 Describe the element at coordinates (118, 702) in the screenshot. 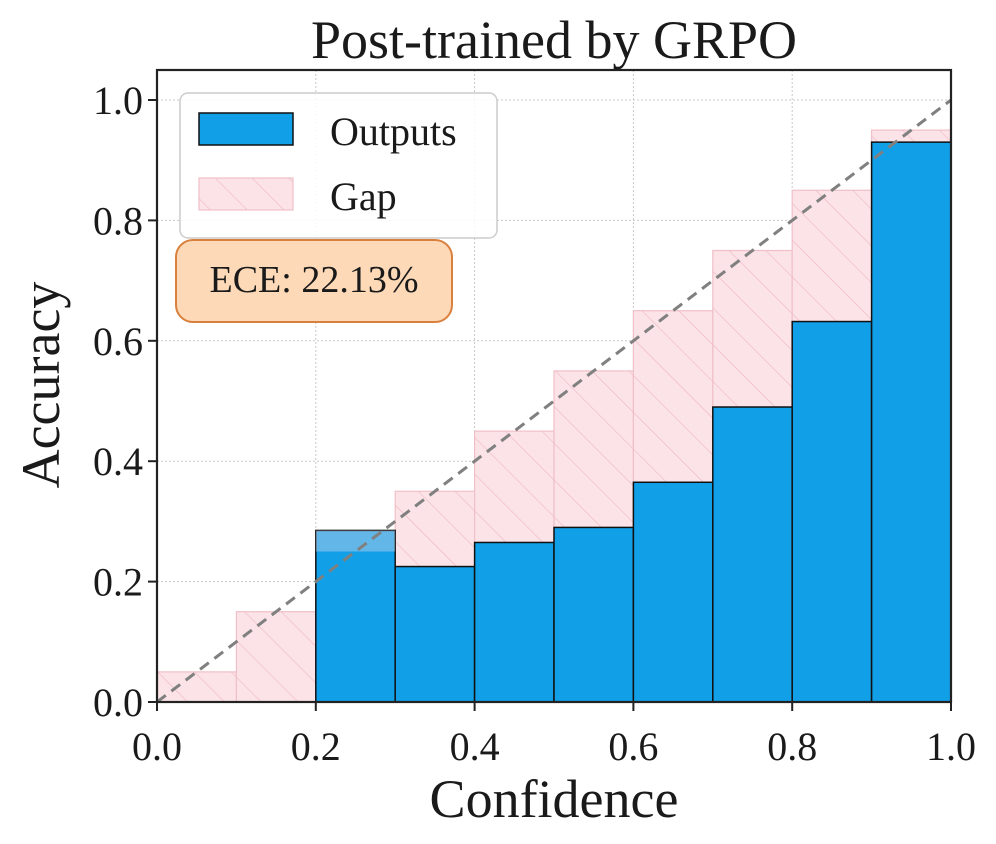

I see `y-tick-label: 0.0` at that location.